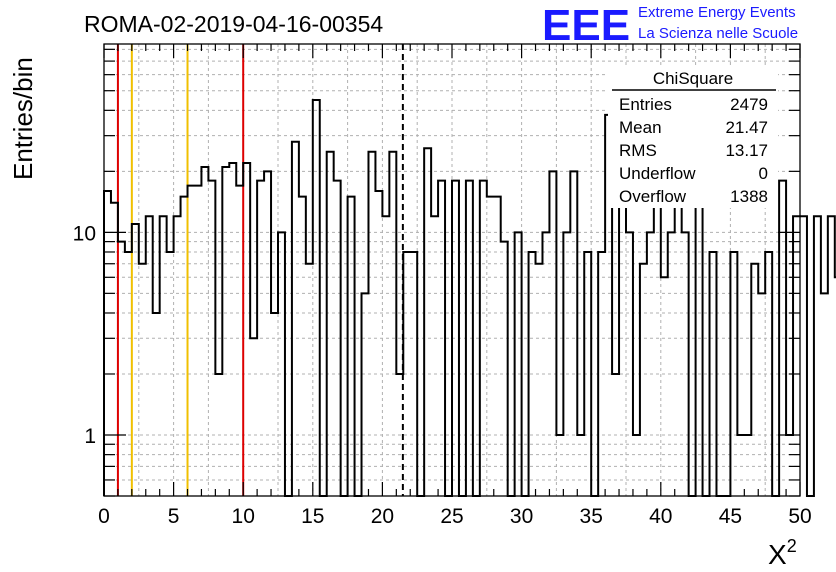 The image size is (836, 572). What do you see at coordinates (451, 516) in the screenshot?
I see `x-tick-label: 25` at bounding box center [451, 516].